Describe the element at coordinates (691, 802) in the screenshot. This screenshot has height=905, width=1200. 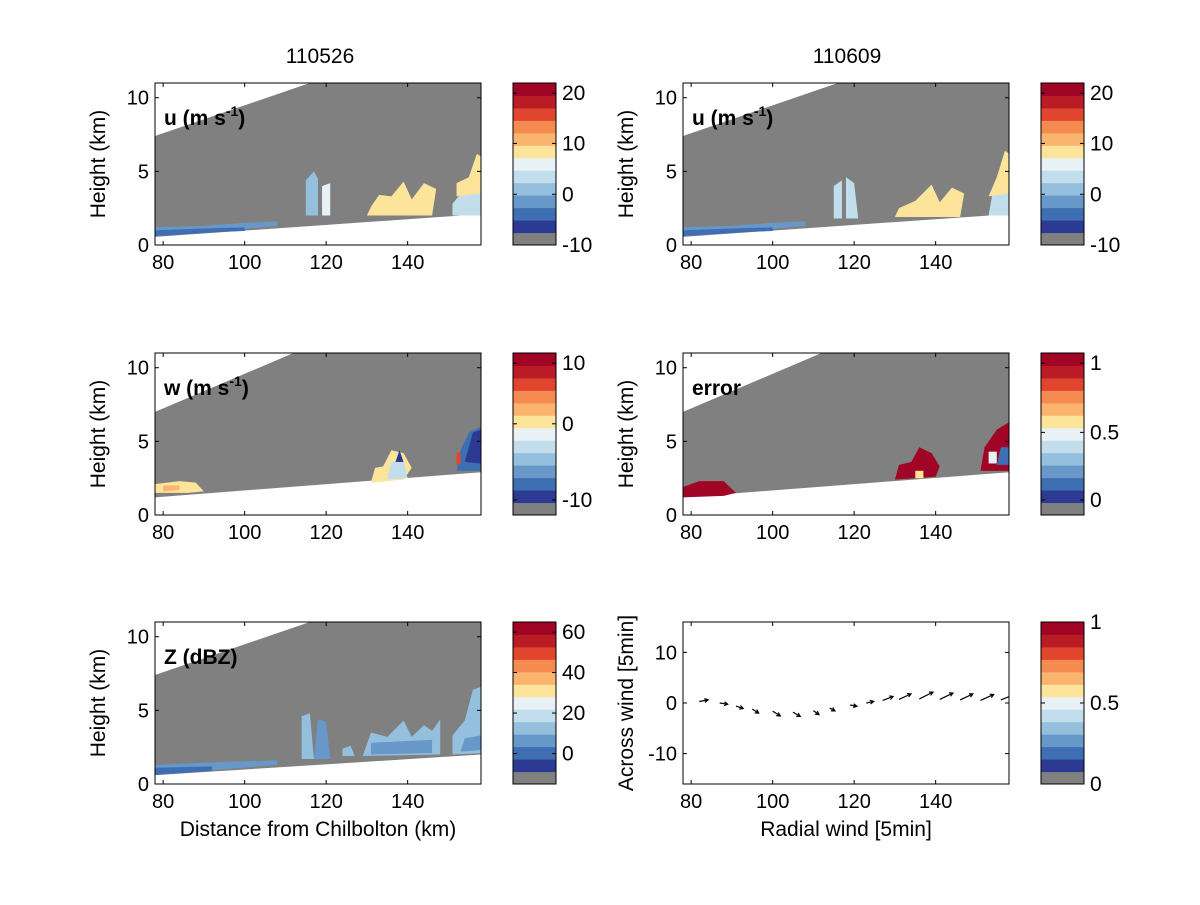
I see `x-tick-label: 80` at that location.